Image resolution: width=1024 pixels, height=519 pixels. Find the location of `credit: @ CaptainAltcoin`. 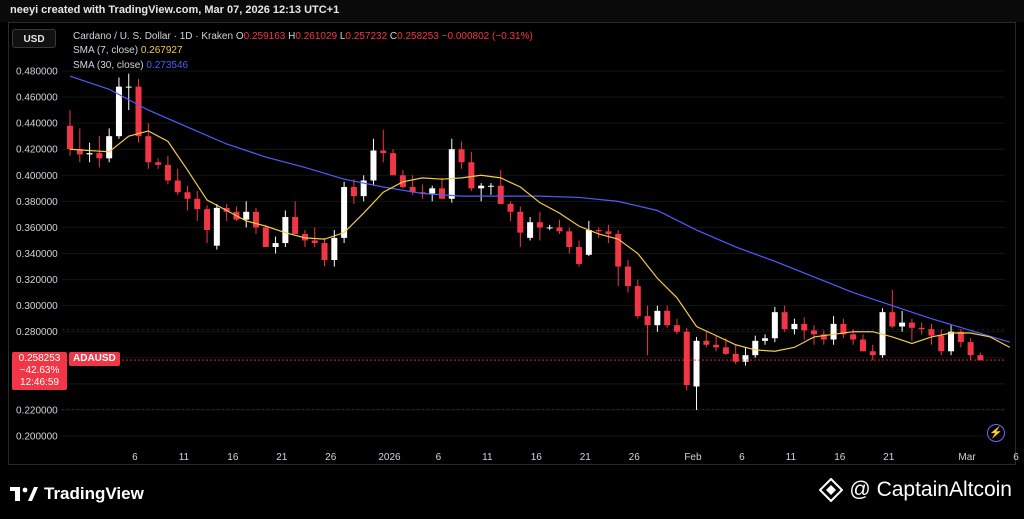

credit: @ CaptainAltcoin is located at coordinates (915, 490).